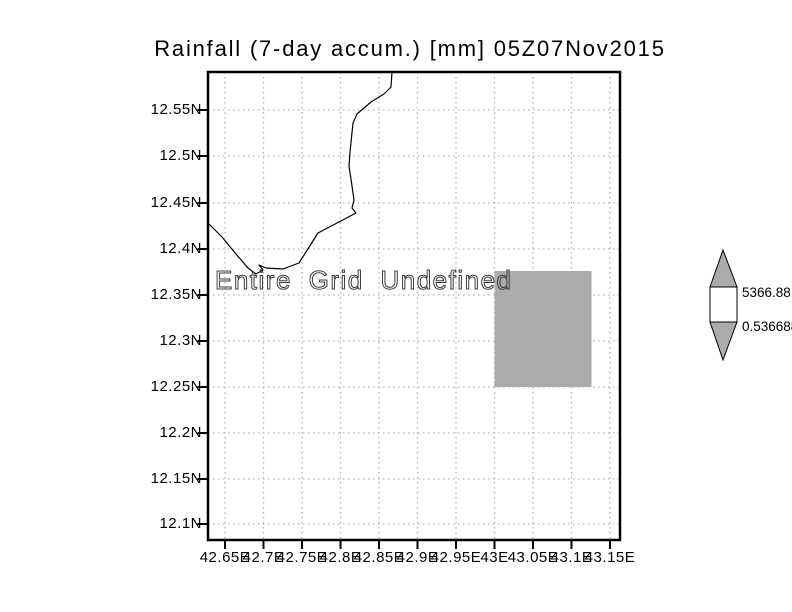 The image size is (792, 612). What do you see at coordinates (723, 304) in the screenshot?
I see `colorbar-box` at bounding box center [723, 304].